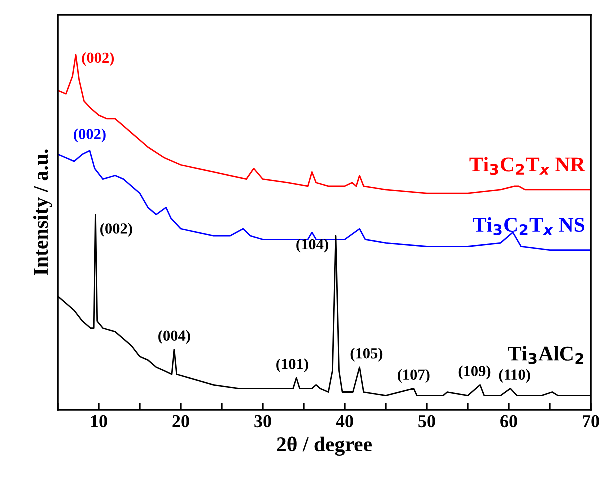  I want to click on annotation: (004), so click(174, 337).